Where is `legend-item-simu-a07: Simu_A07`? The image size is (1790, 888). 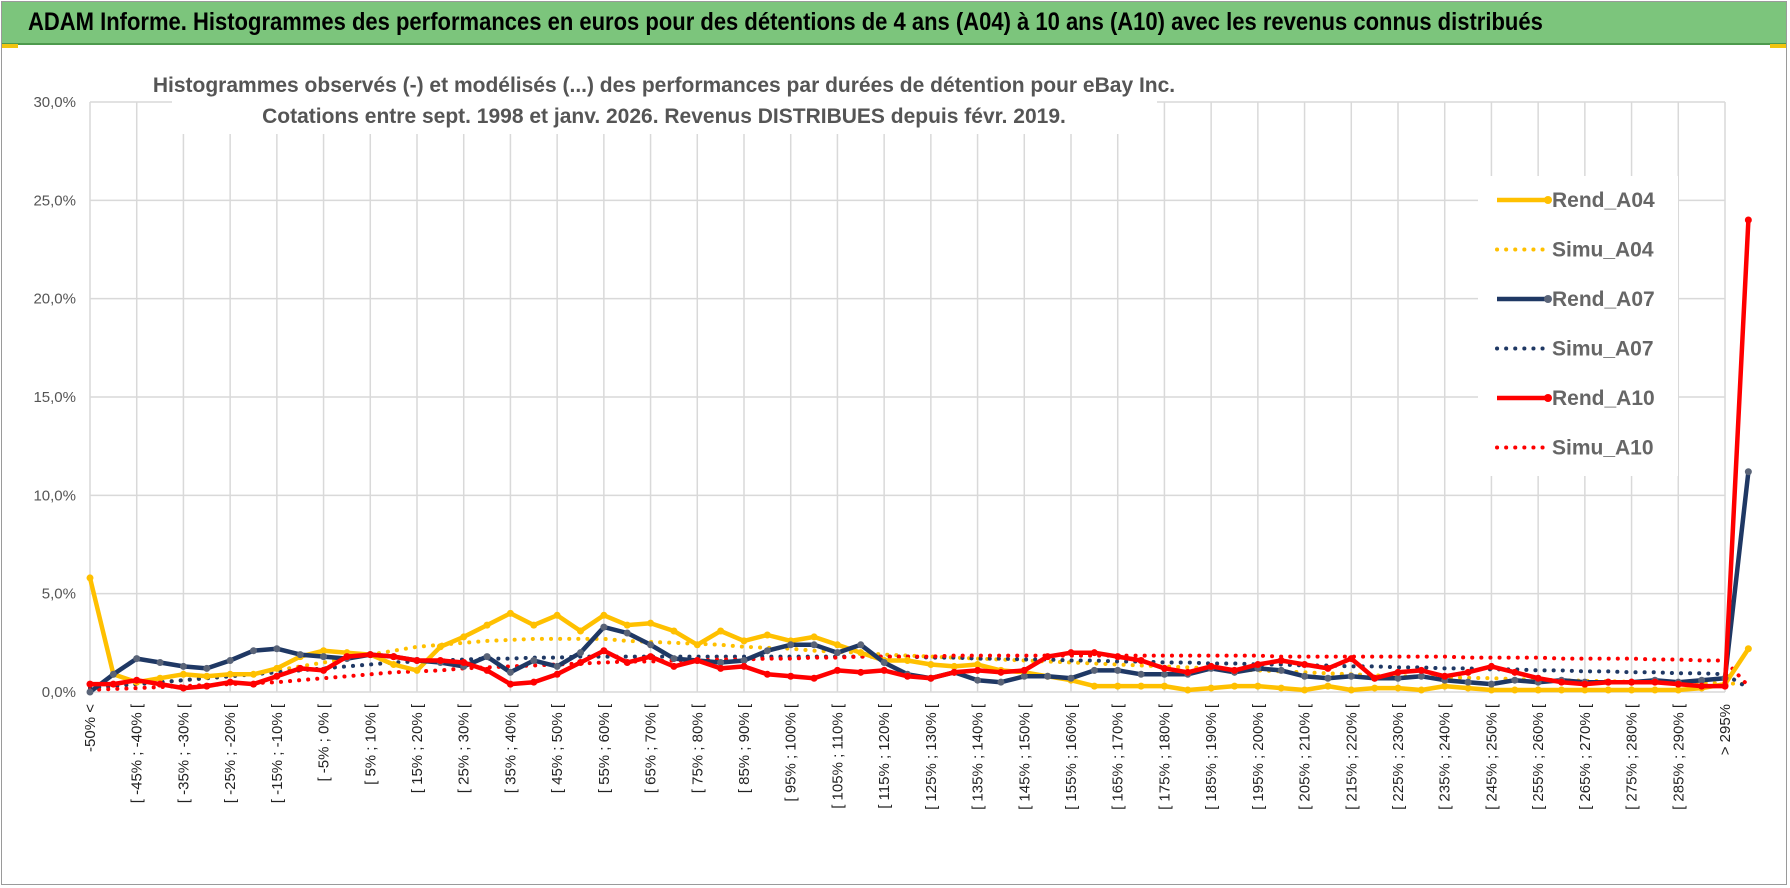
legend-item-simu-a07: Simu_A07 is located at coordinates (1574, 349).